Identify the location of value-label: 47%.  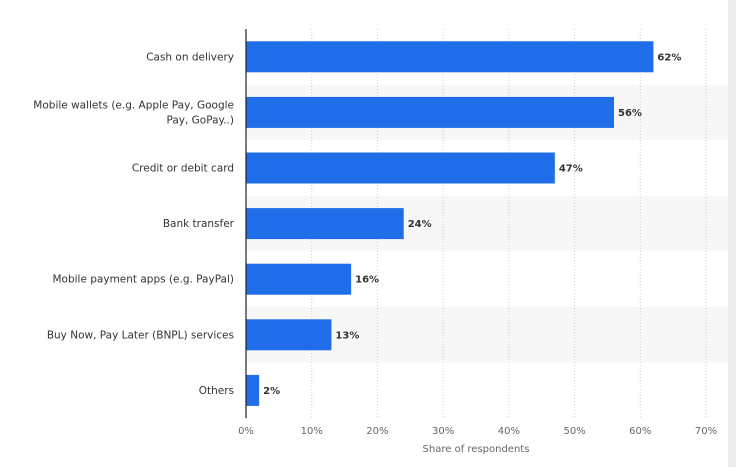
(571, 169).